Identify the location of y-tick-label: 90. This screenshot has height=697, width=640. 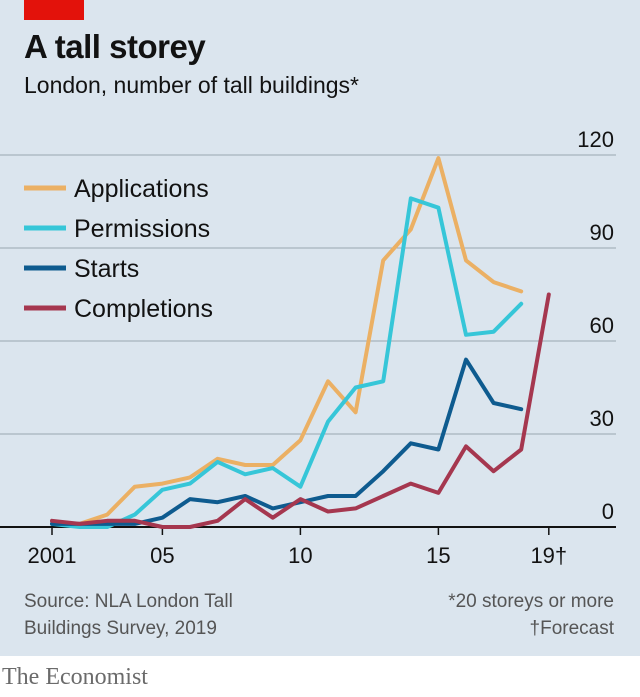
(602, 232).